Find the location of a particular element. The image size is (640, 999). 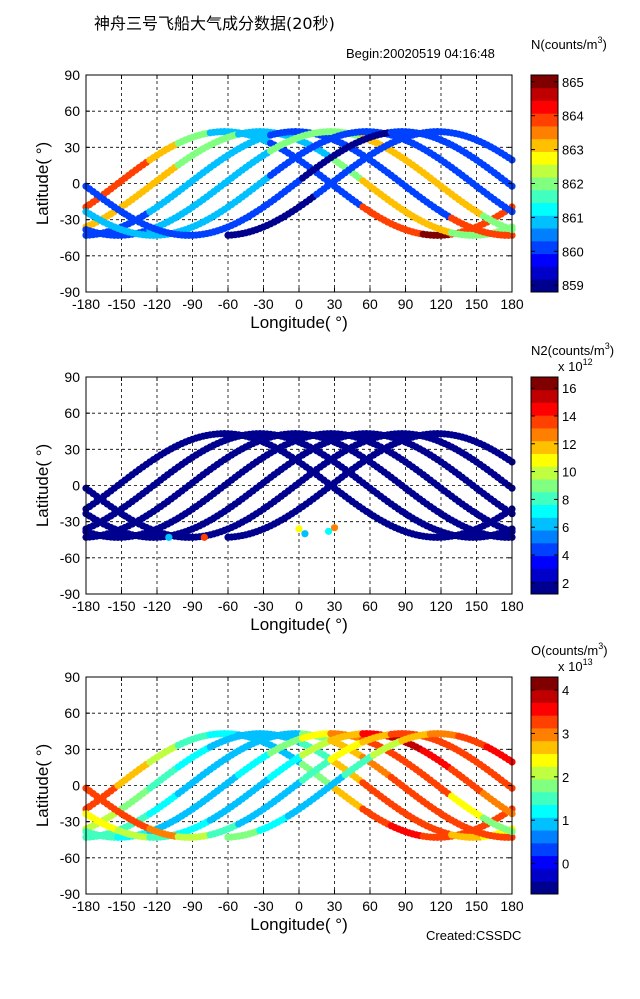

colorbar-tick-label: 10 is located at coordinates (569, 472).